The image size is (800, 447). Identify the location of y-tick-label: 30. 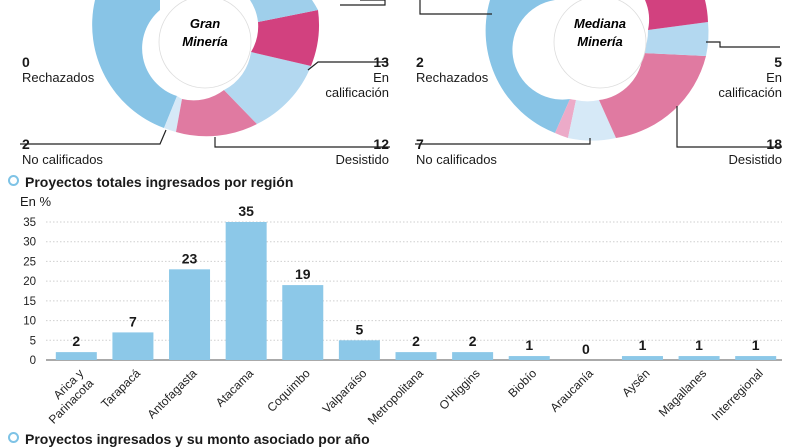
(29, 243).